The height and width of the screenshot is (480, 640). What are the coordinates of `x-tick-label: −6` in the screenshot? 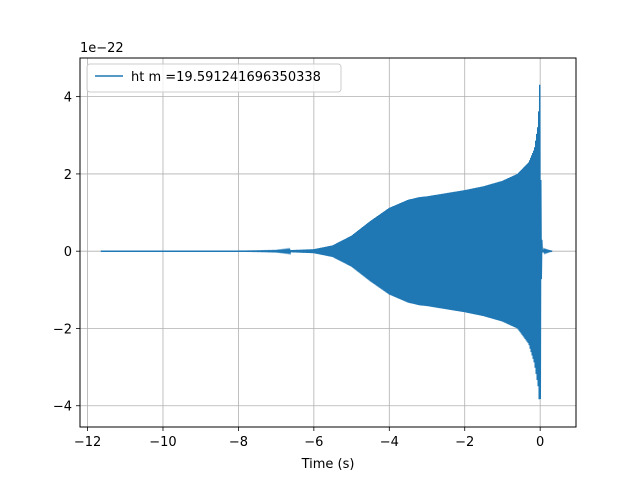 It's located at (313, 442).